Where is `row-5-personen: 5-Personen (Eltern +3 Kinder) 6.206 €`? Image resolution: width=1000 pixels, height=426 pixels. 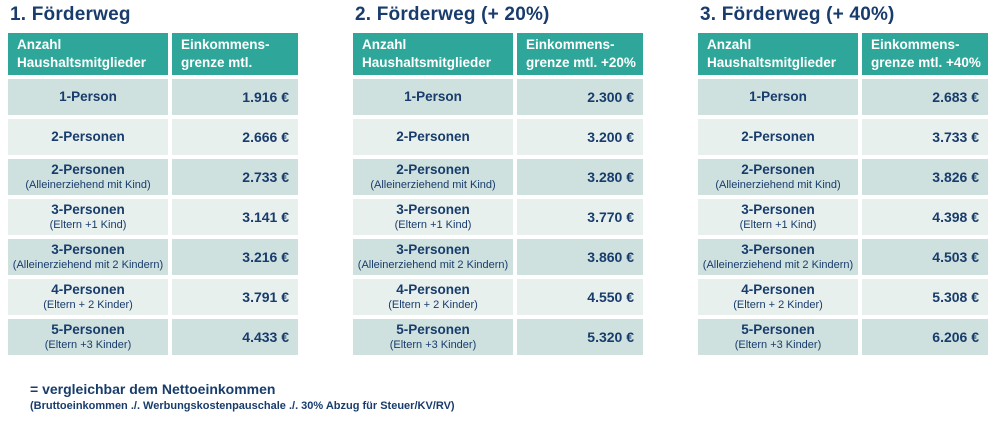 row-5-personen: 5-Personen (Eltern +3 Kinder) 6.206 € is located at coordinates (843, 337).